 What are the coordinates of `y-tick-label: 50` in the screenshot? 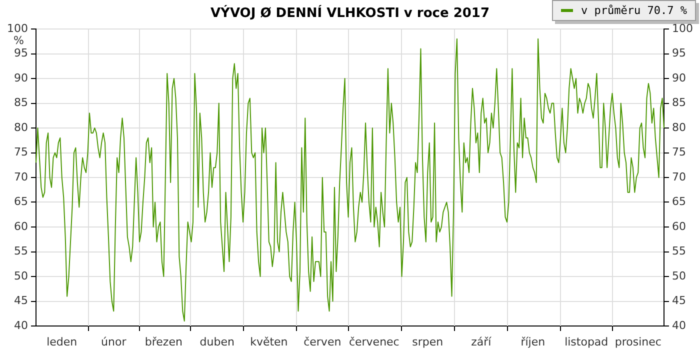 It's located at (21, 275).